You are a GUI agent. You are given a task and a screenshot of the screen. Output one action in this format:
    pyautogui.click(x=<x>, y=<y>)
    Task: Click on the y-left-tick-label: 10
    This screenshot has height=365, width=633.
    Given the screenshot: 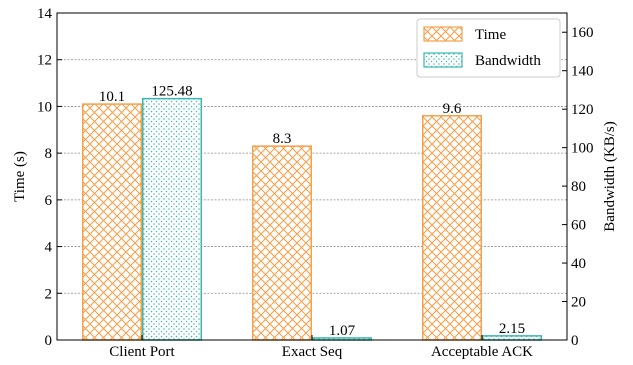 What is the action you would take?
    pyautogui.click(x=44, y=107)
    